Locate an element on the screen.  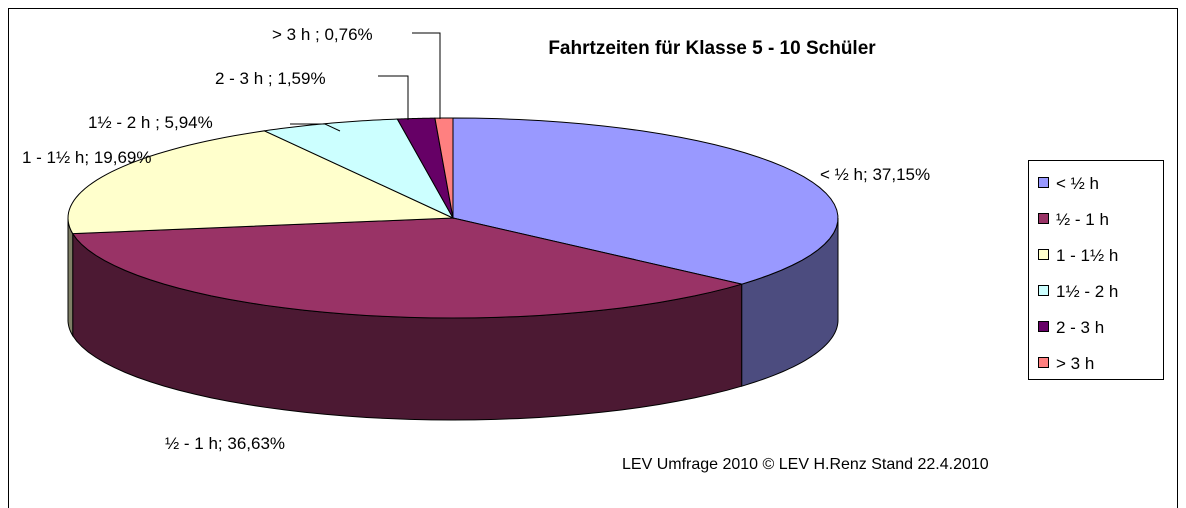
data-label: 2 - 3 h ; 1,59% is located at coordinates (270, 78).